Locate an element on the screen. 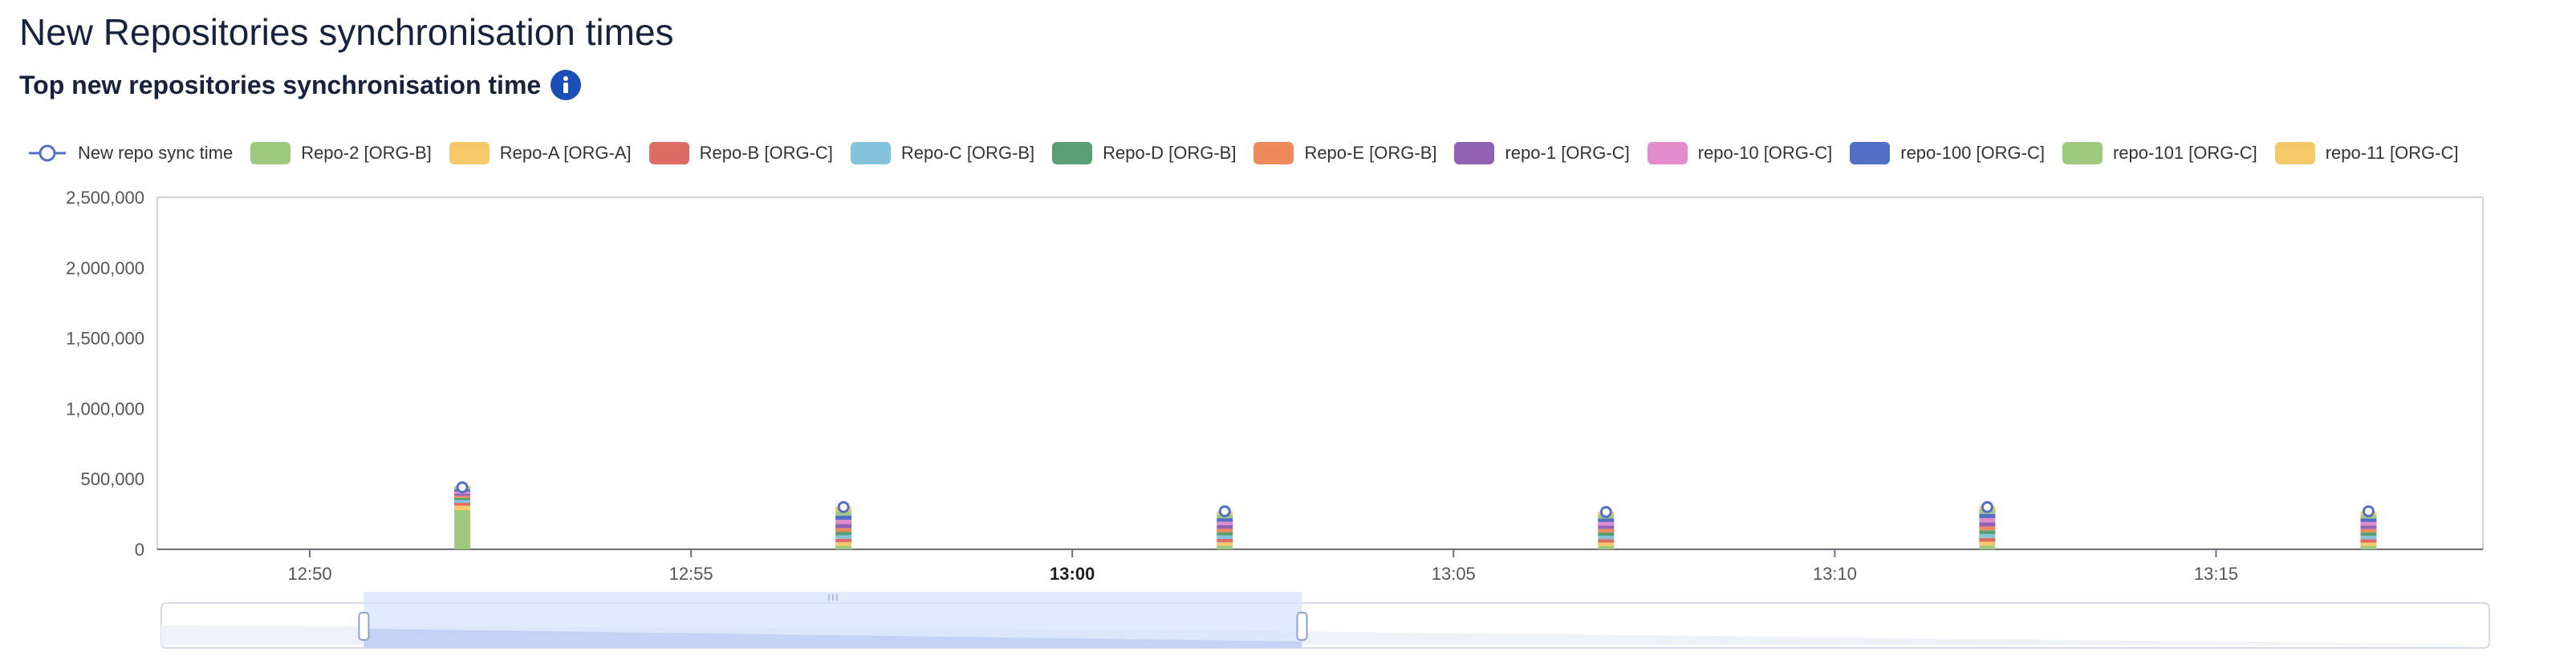  legend-item-repo-2-org-b: Repo-2 [ORG-B] is located at coordinates (341, 153).